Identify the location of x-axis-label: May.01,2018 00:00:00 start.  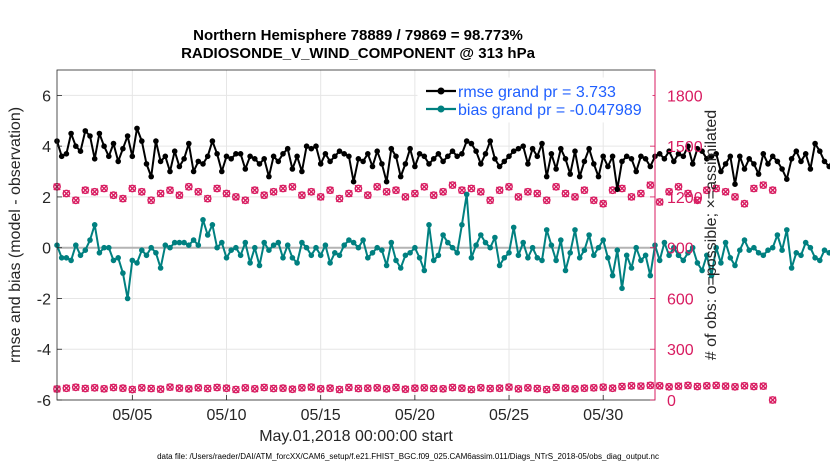
(356, 436).